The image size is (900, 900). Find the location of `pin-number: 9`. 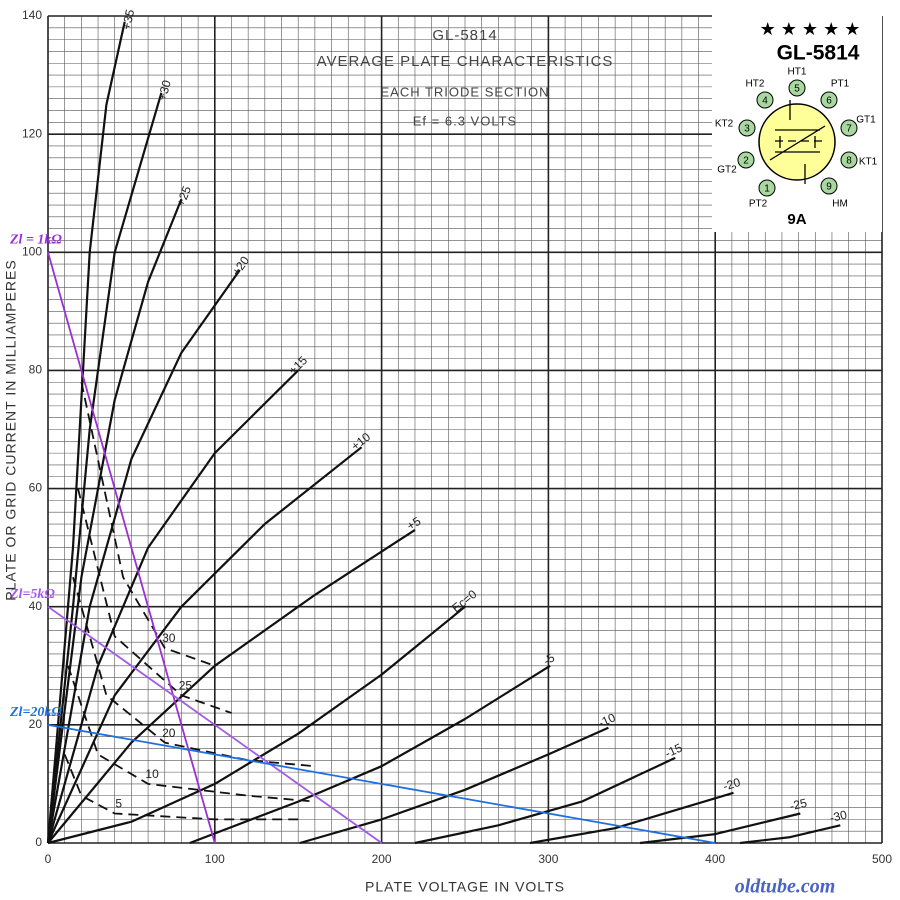

pin-number: 9 is located at coordinates (829, 187).